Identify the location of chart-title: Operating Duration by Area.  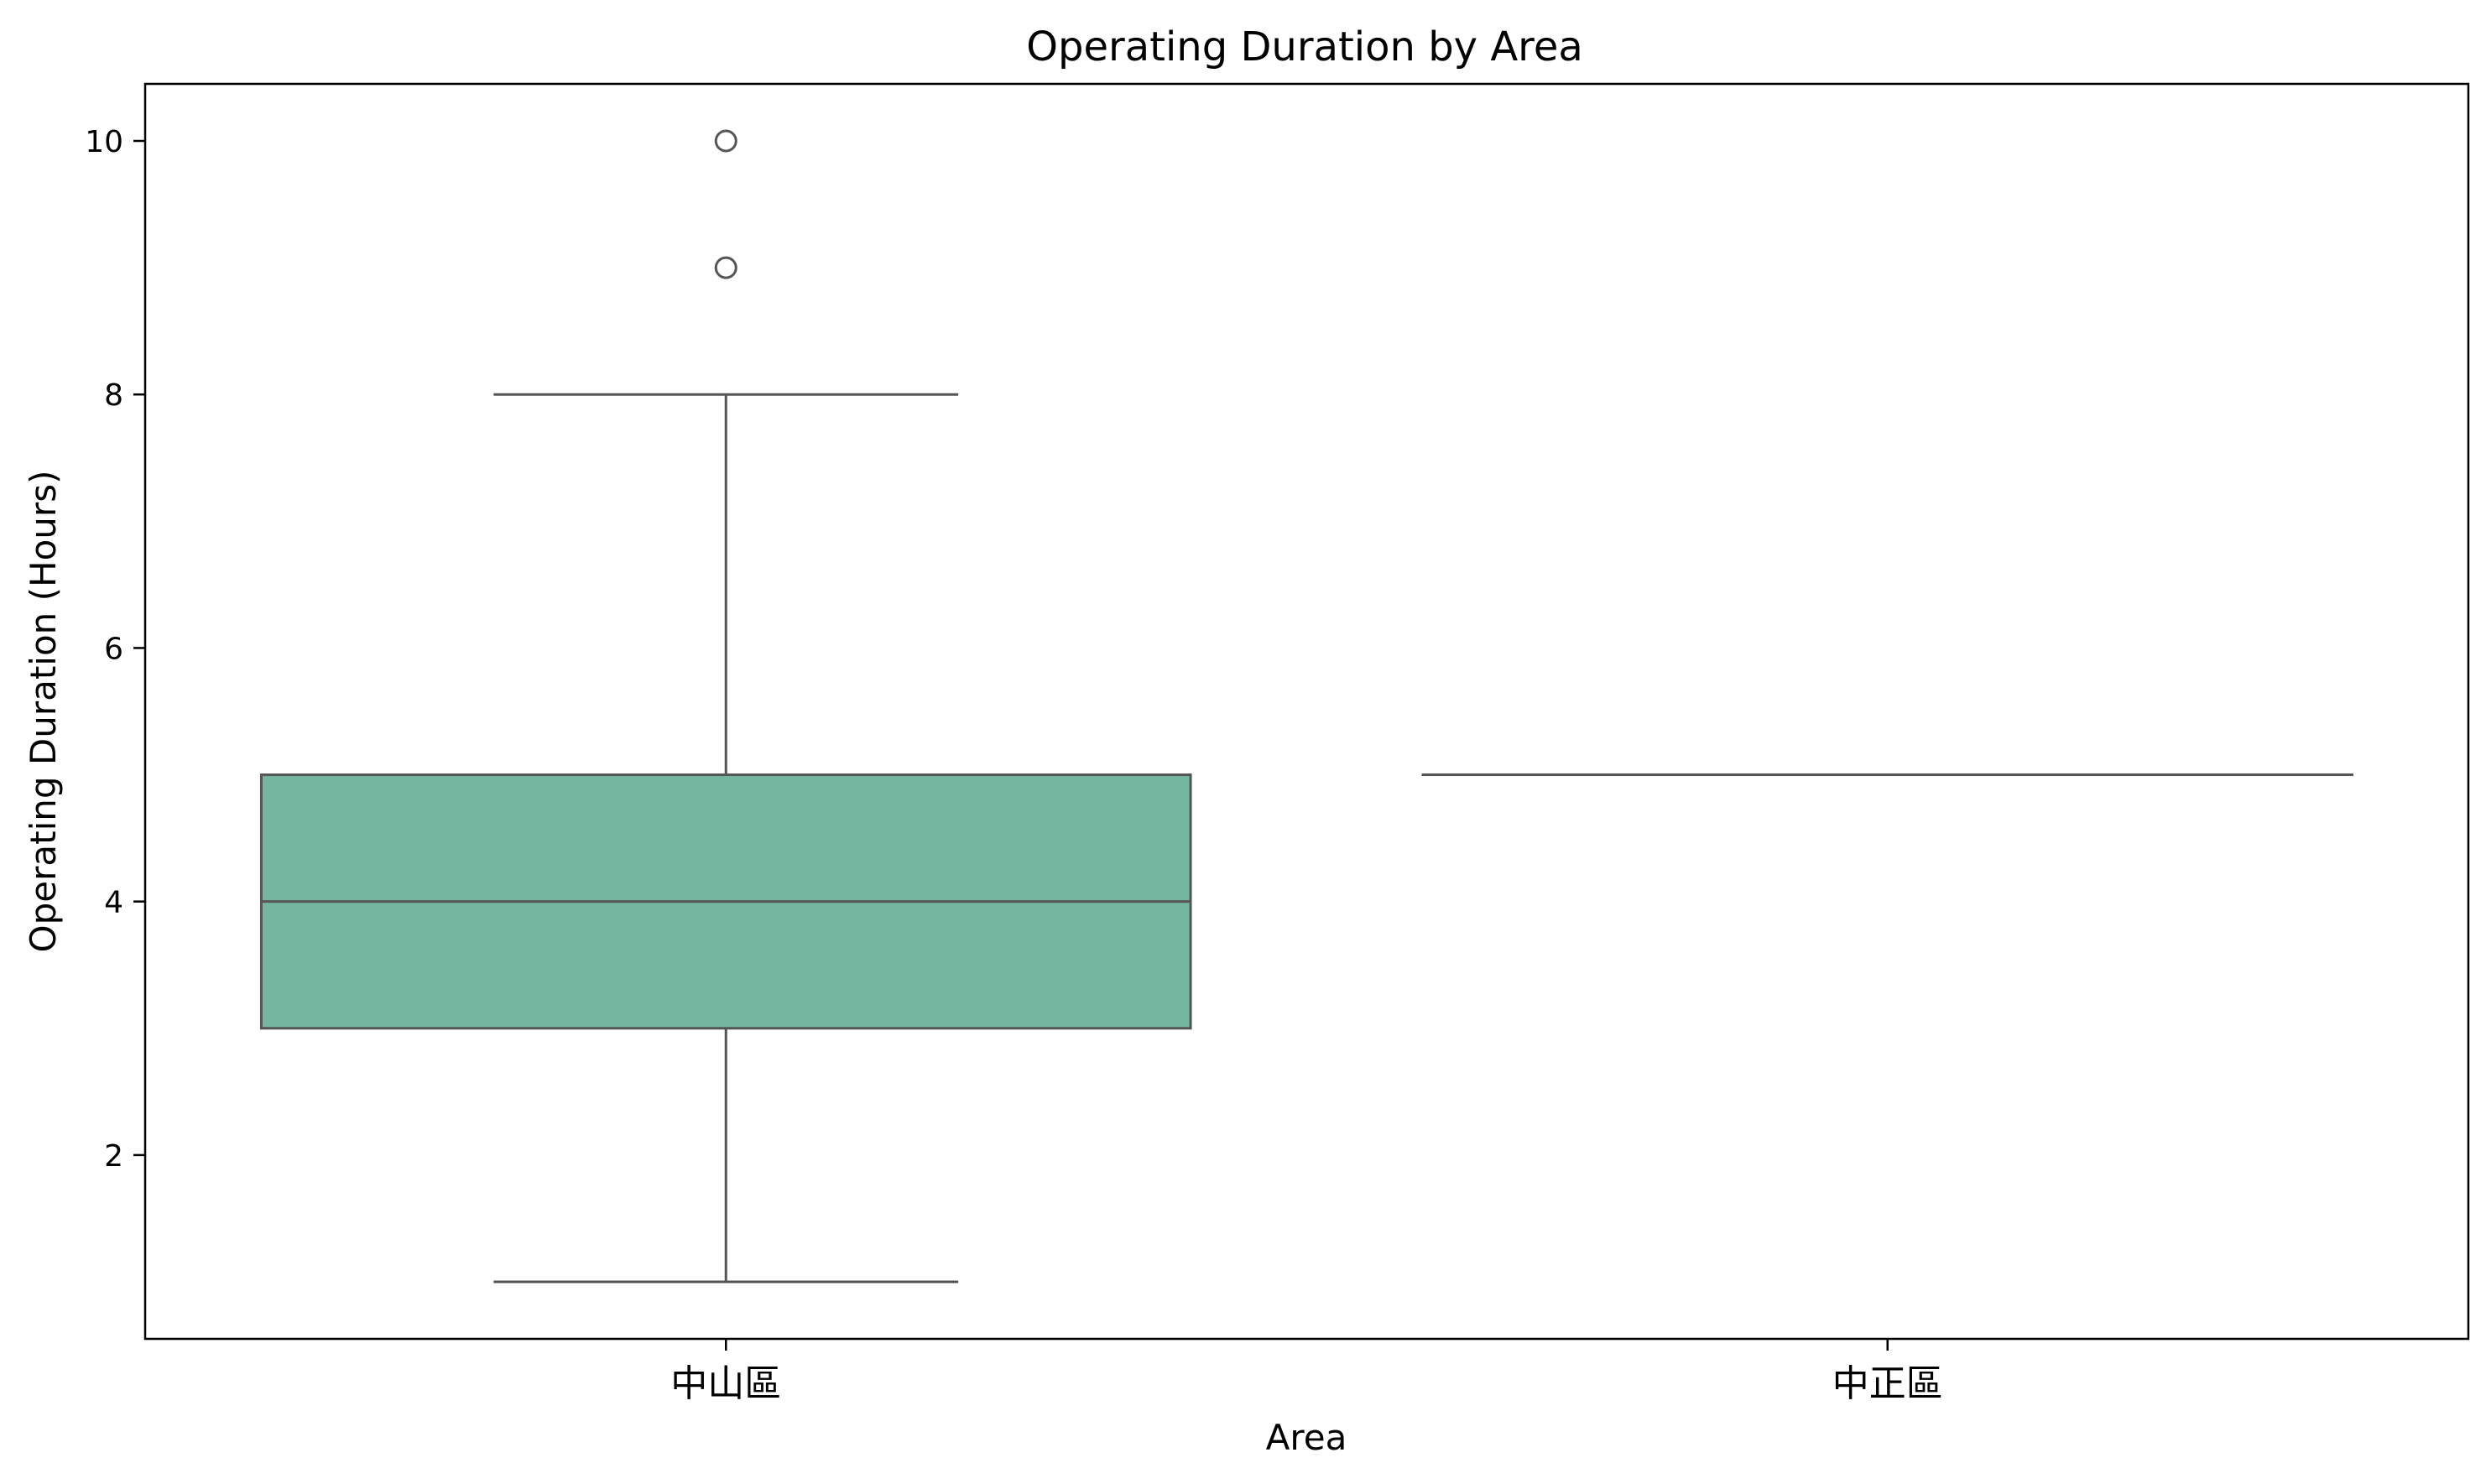
(1305, 46).